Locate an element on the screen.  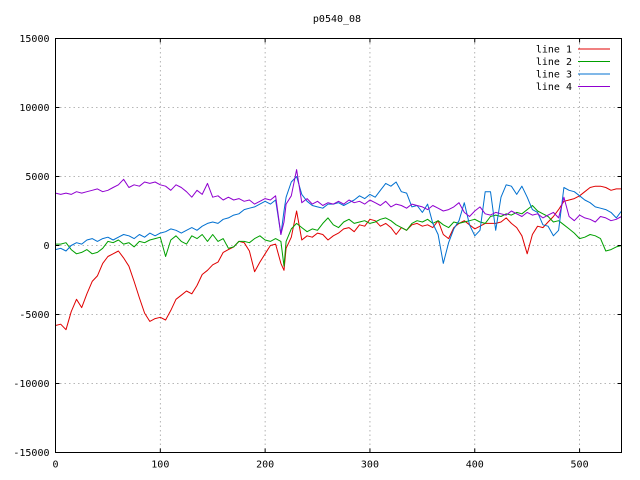
legend-label-2: line 2 is located at coordinates (554, 62).